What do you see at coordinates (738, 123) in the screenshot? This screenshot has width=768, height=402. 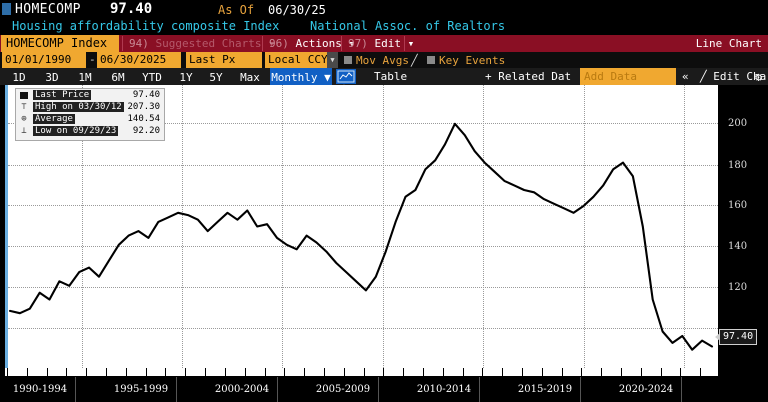 I see `y-tick-200: 200` at bounding box center [738, 123].